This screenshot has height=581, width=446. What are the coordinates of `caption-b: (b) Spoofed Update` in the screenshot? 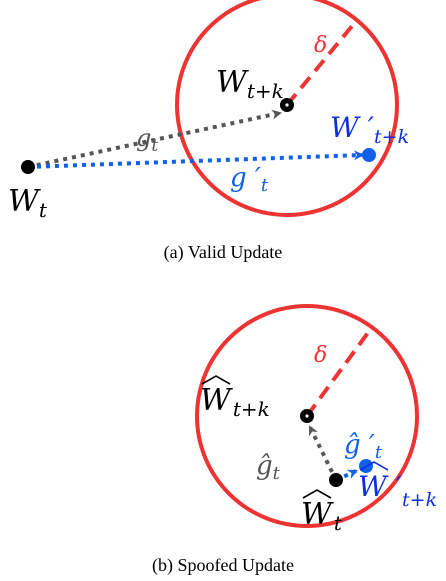 It's located at (223, 565).